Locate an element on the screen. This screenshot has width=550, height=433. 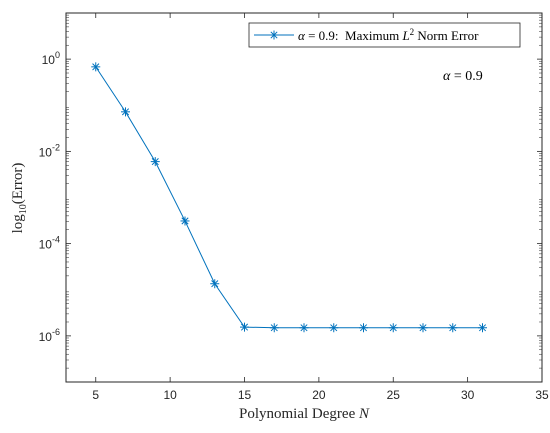
legend: α = 0.9: Maximum L2 Norm Error is located at coordinates (384, 35).